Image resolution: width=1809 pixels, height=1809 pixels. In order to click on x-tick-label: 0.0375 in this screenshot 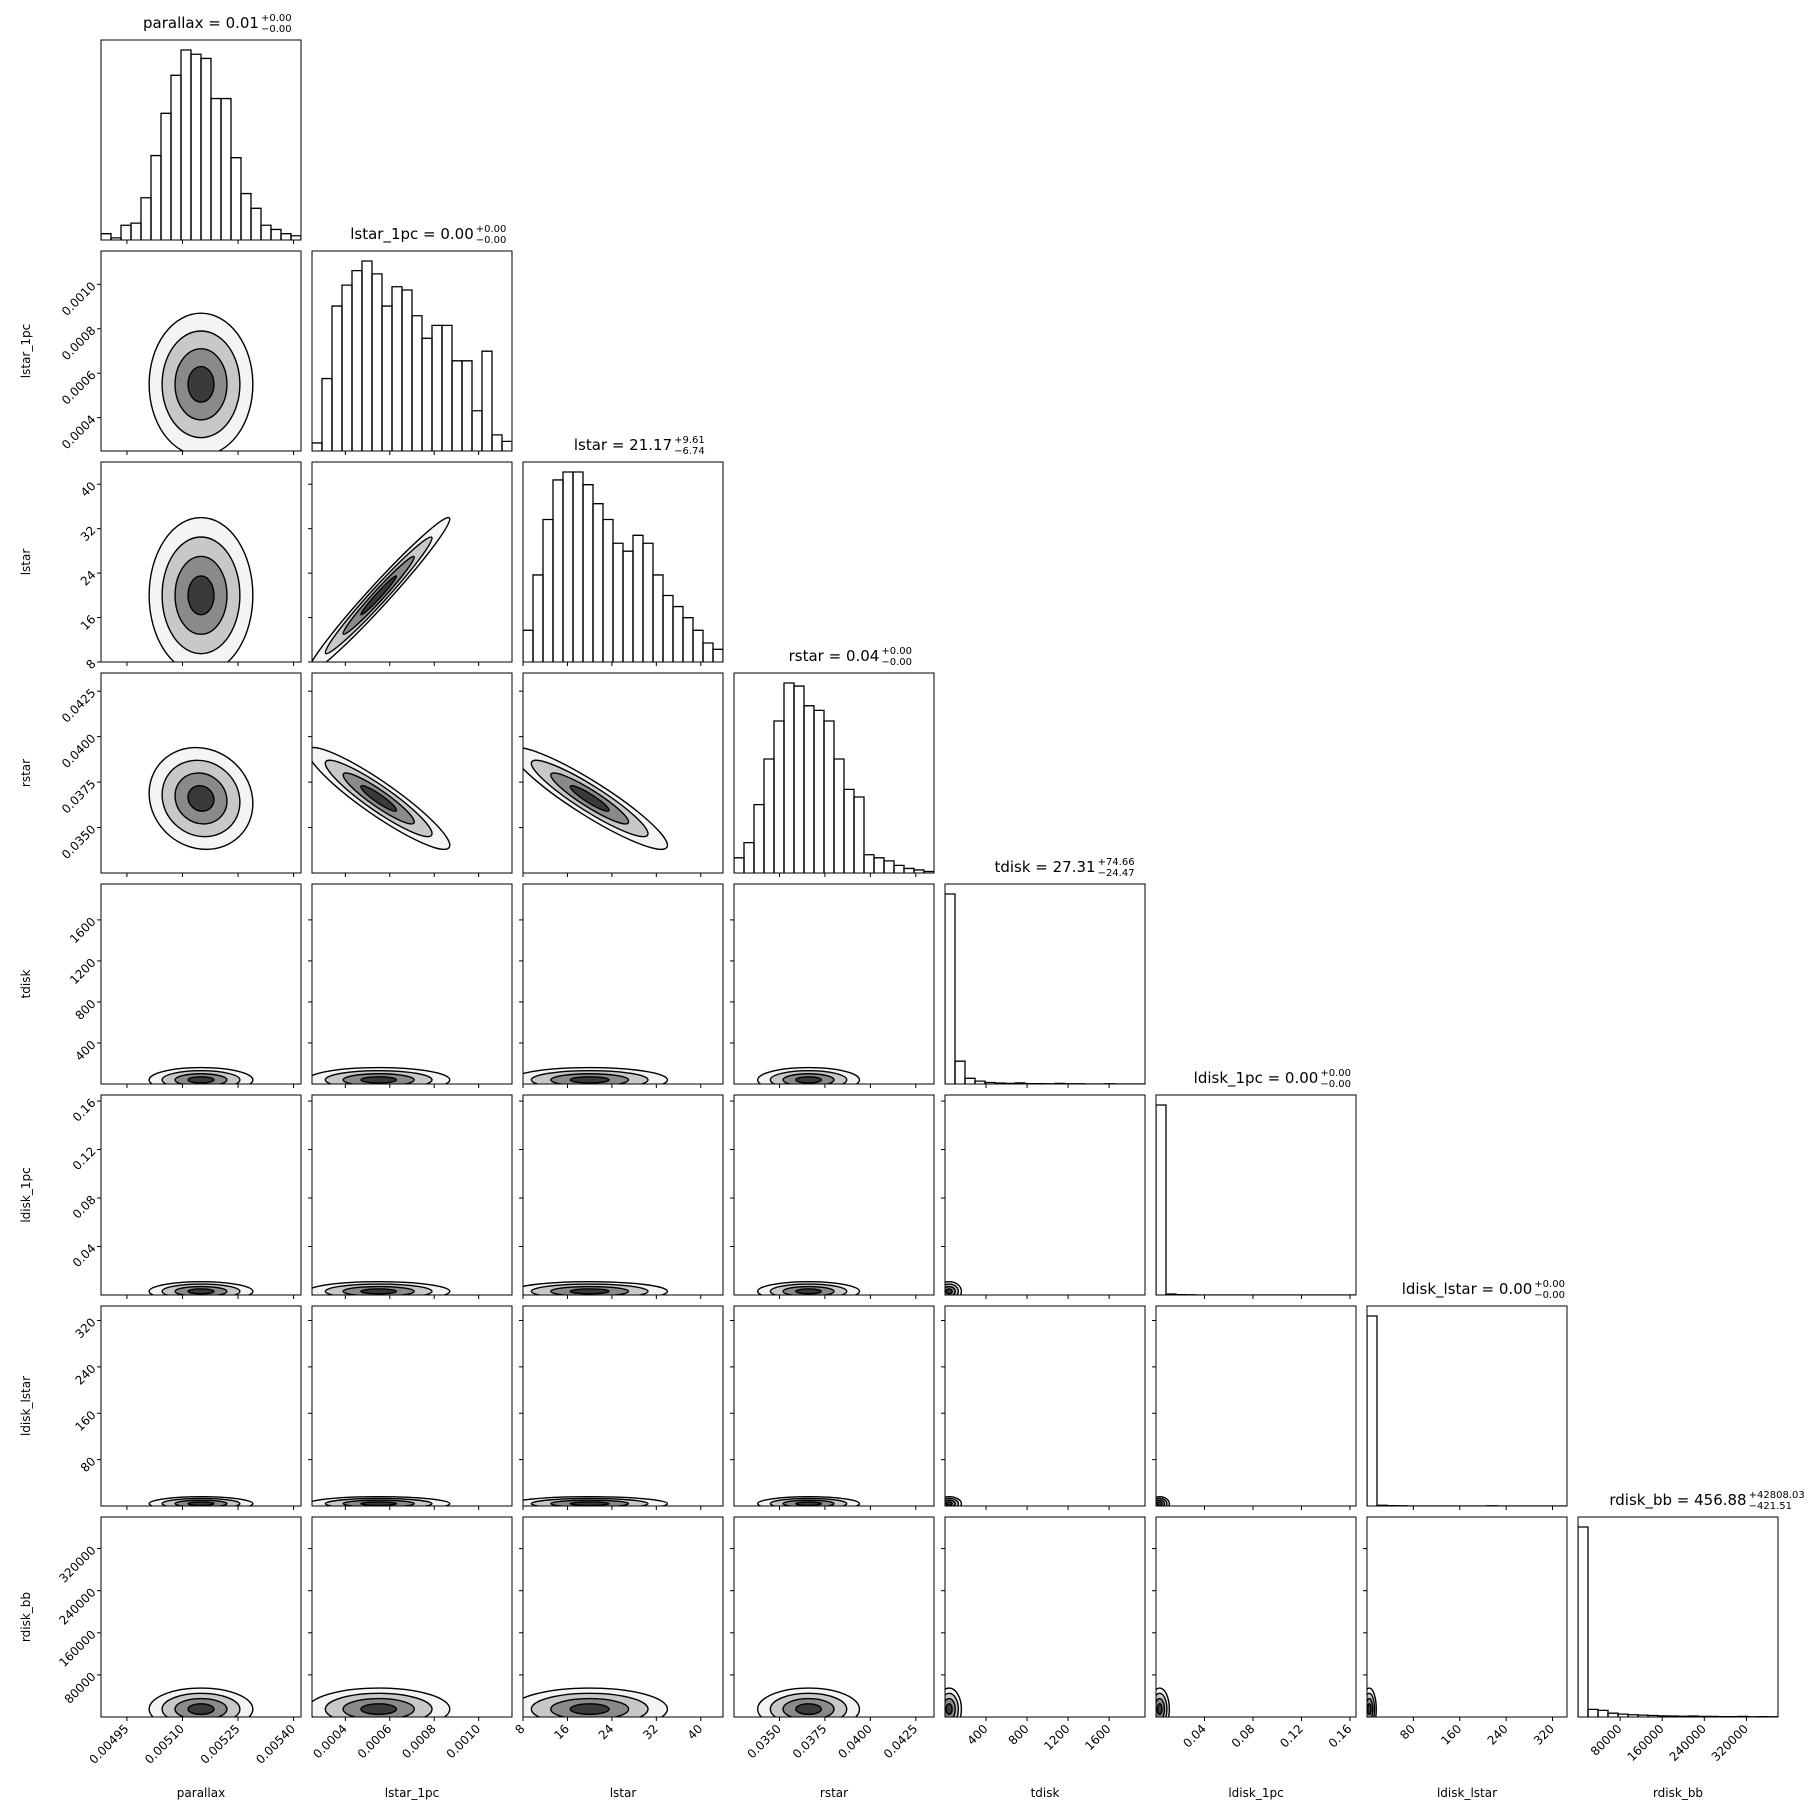, I will do `click(810, 1742)`.